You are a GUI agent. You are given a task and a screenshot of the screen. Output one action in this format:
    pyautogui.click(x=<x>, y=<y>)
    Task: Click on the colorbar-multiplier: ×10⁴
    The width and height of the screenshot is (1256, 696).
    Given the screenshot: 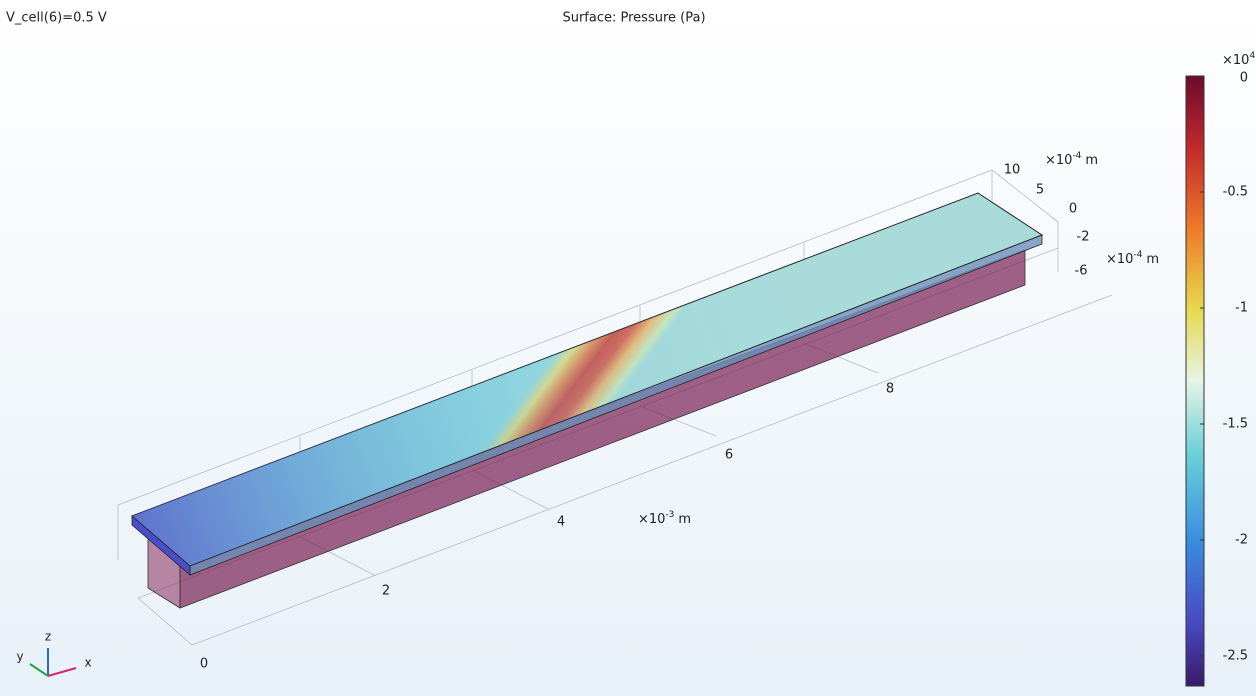 What is the action you would take?
    pyautogui.click(x=1238, y=59)
    